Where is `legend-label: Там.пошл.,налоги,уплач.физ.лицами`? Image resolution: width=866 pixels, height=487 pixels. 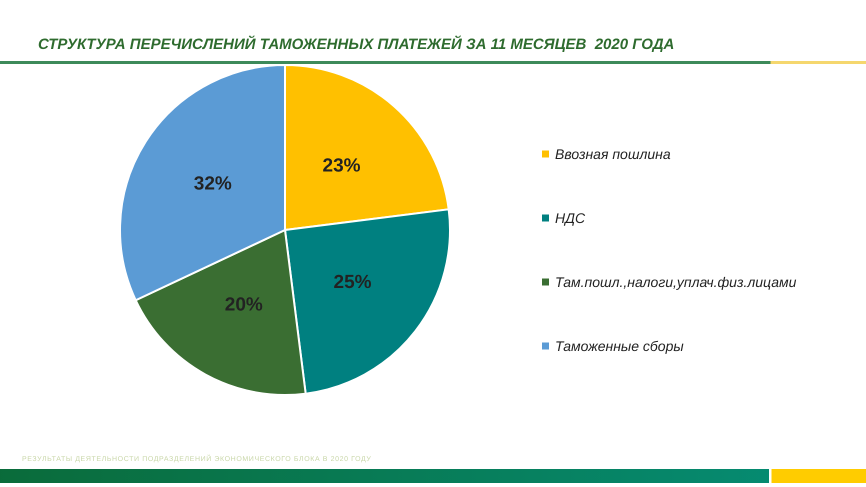
legend-label: Там.пошл.,налоги,уплач.физ.лицами is located at coordinates (676, 282).